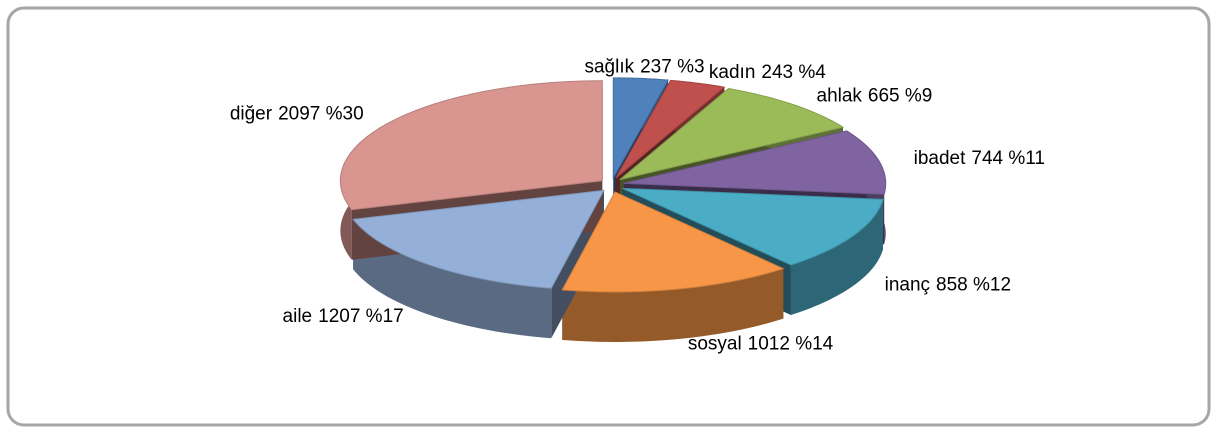 This screenshot has width=1218, height=434. What do you see at coordinates (672, 67) in the screenshot?
I see `value-label: 237 %3` at bounding box center [672, 67].